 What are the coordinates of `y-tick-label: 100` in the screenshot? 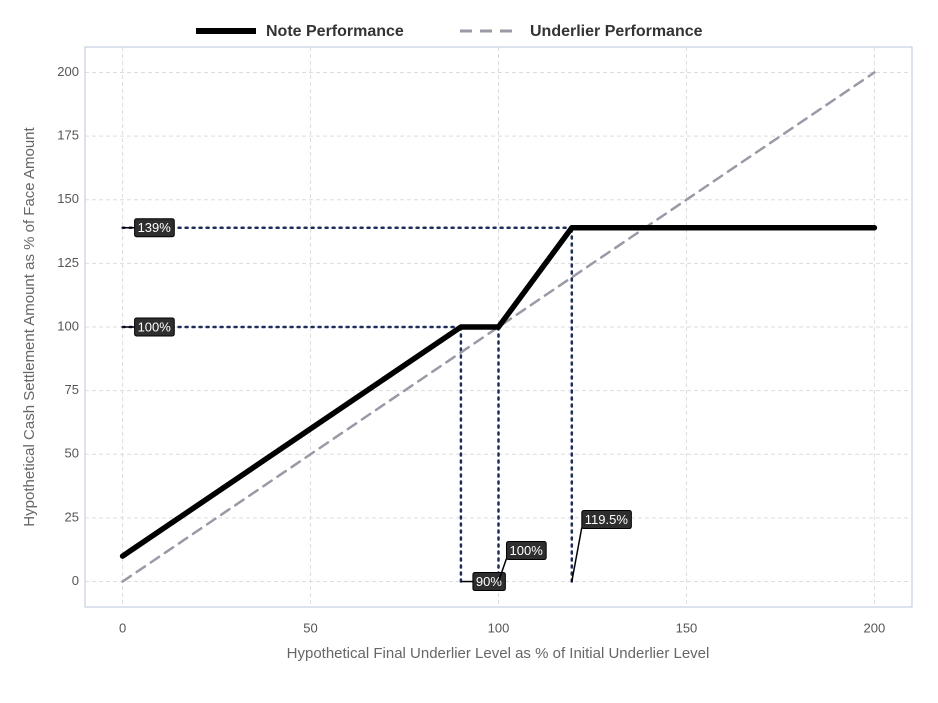 It's located at (68, 325).